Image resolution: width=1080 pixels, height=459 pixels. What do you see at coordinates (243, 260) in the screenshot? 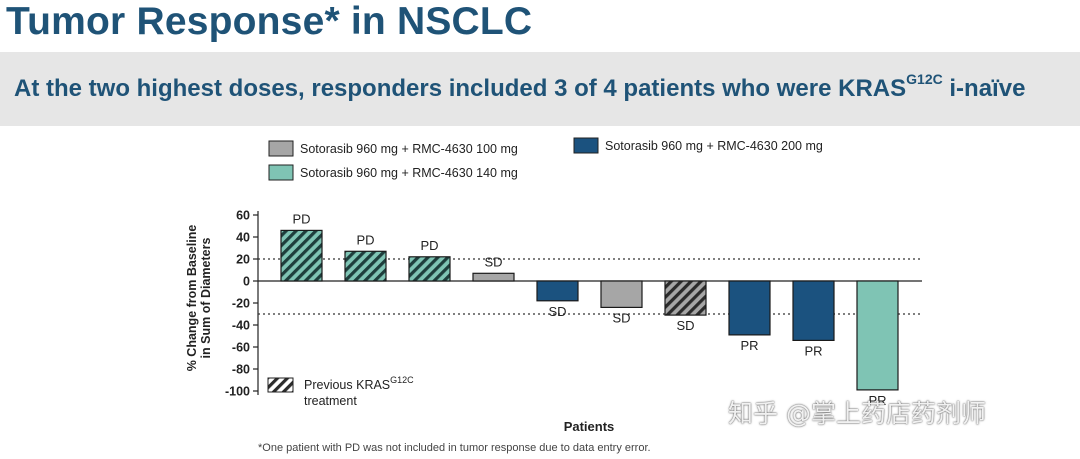
I see `y-tick-label: 20` at bounding box center [243, 260].